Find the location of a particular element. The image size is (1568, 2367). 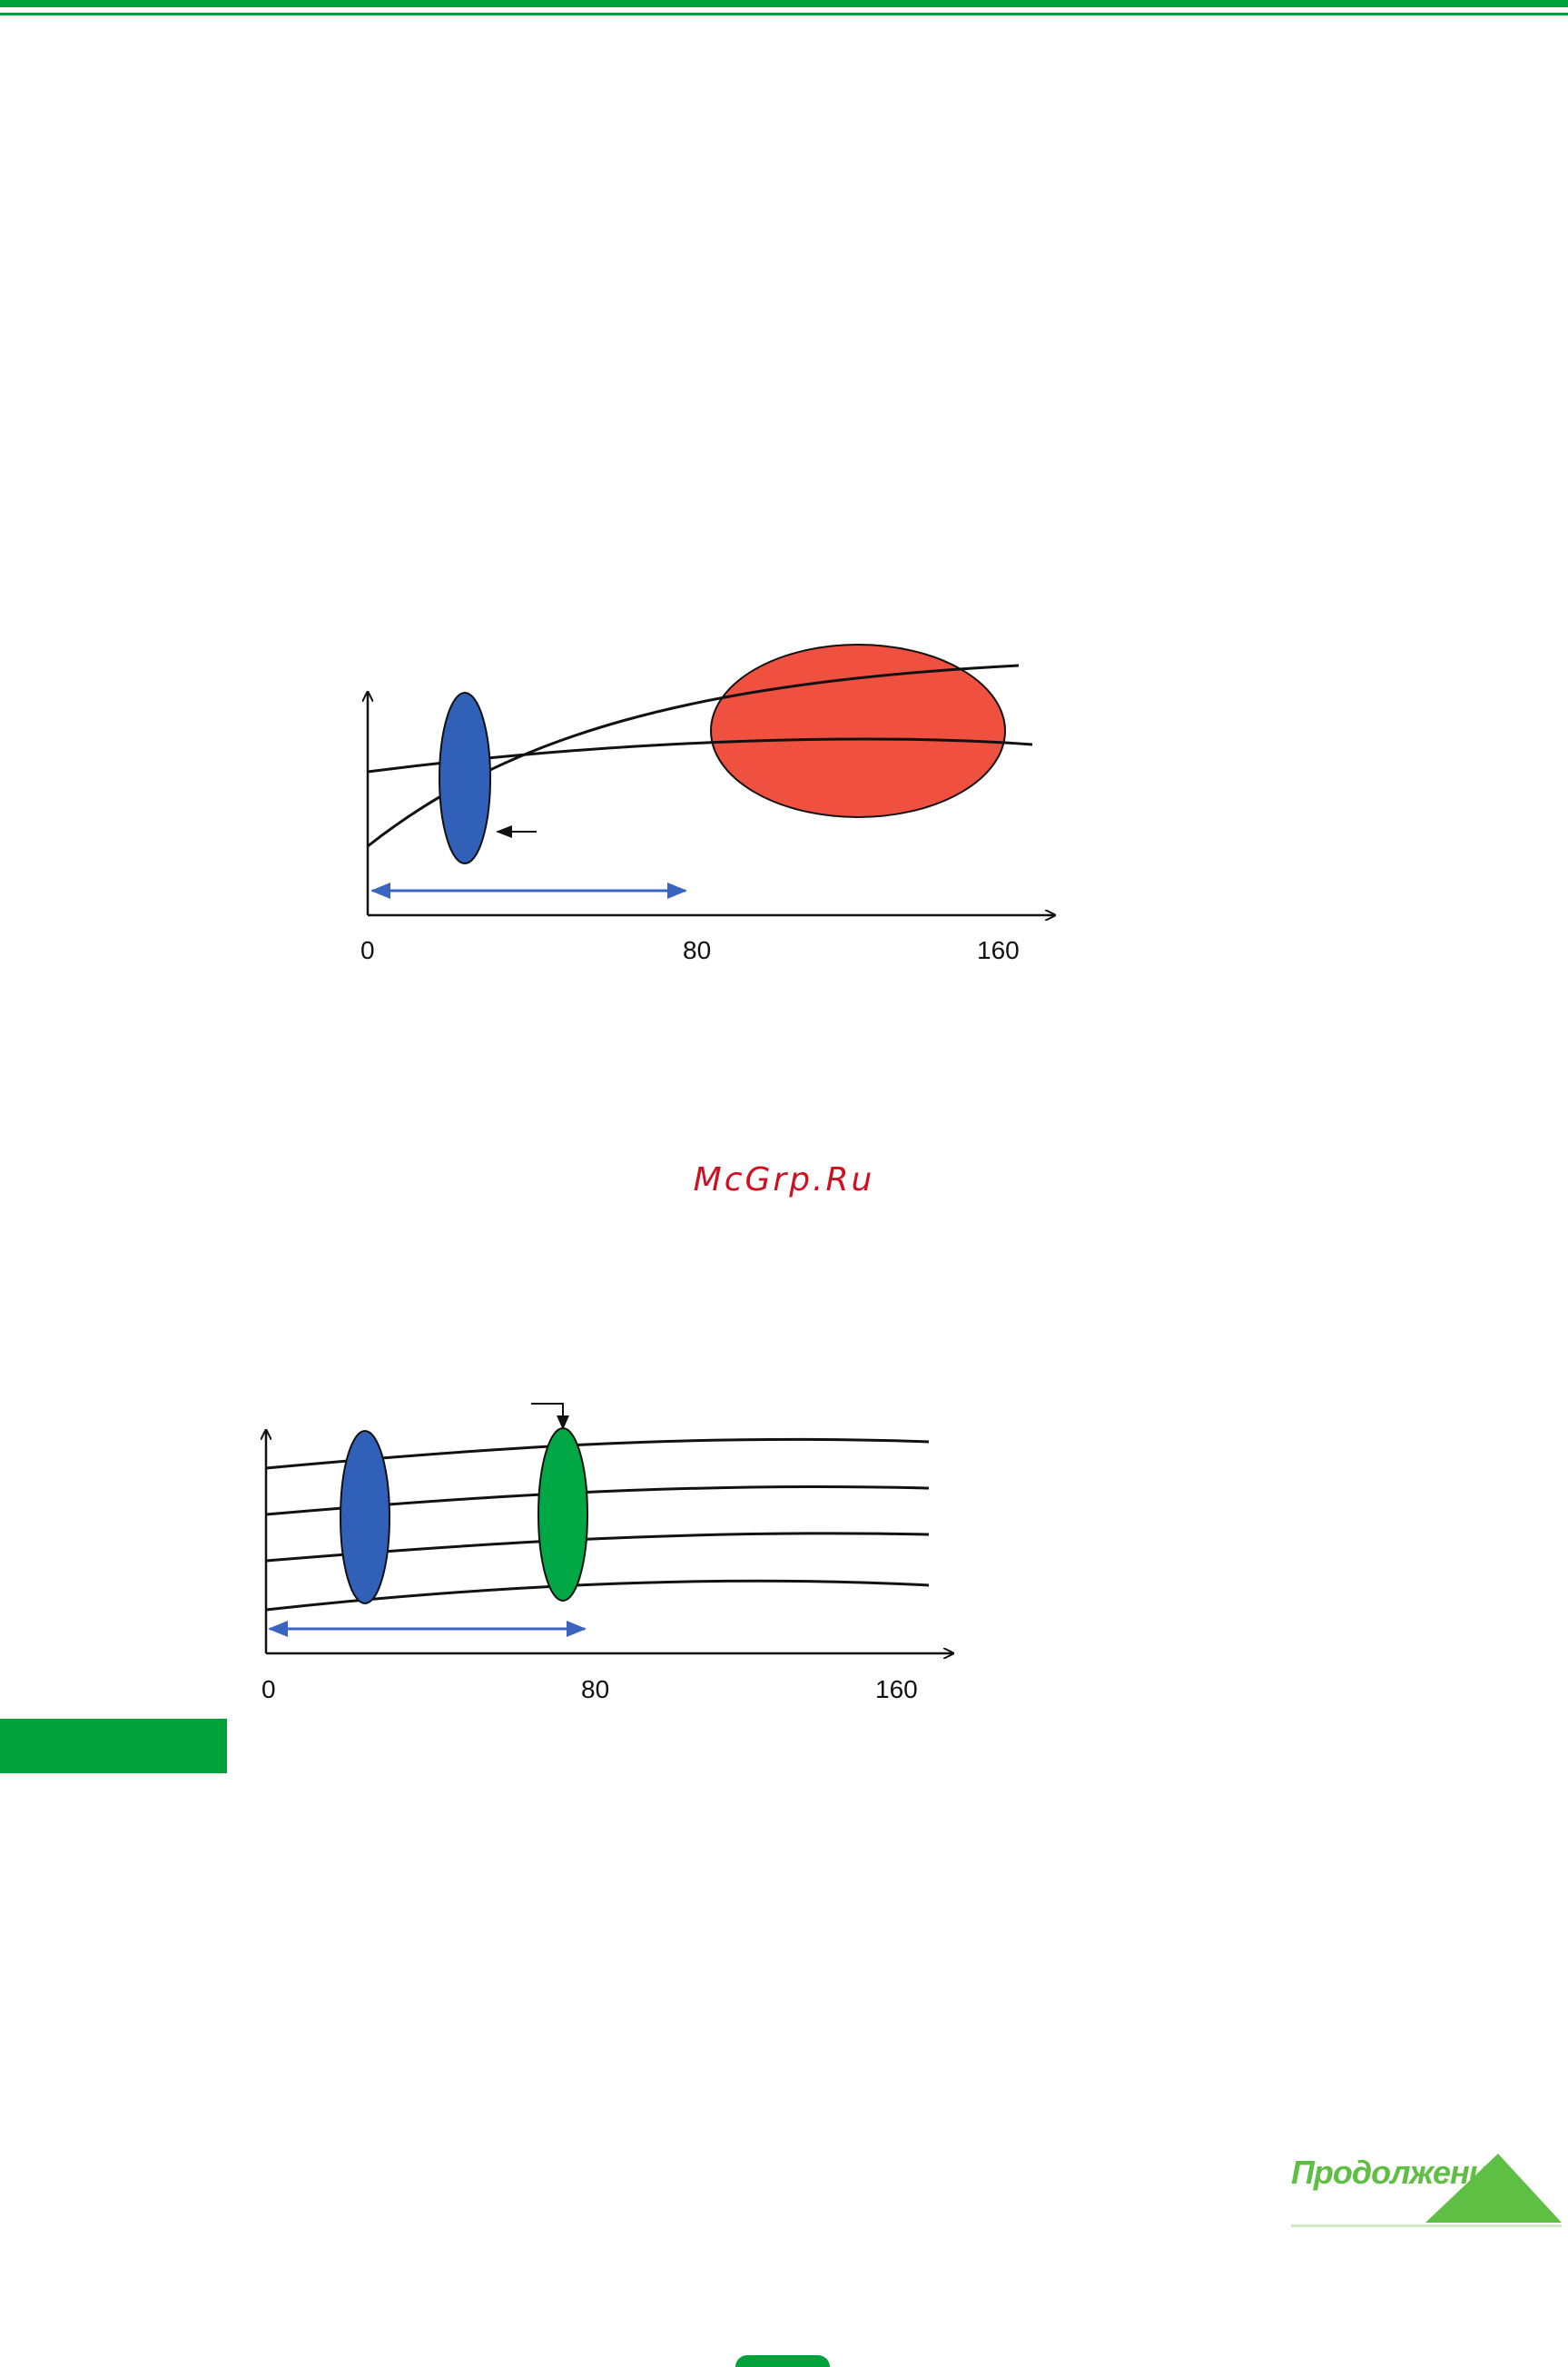

high-range-ellipse is located at coordinates (858, 731).